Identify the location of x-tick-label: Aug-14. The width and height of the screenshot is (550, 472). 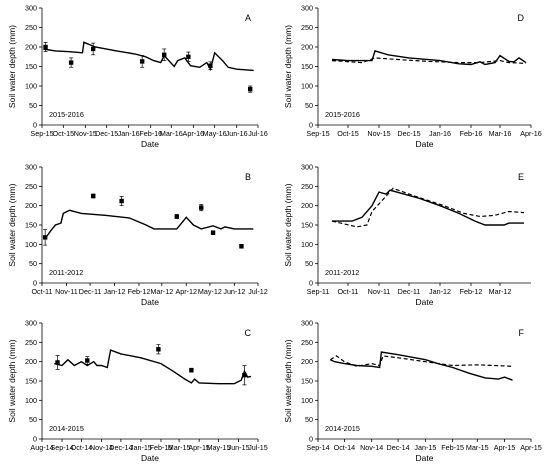
(41, 447).